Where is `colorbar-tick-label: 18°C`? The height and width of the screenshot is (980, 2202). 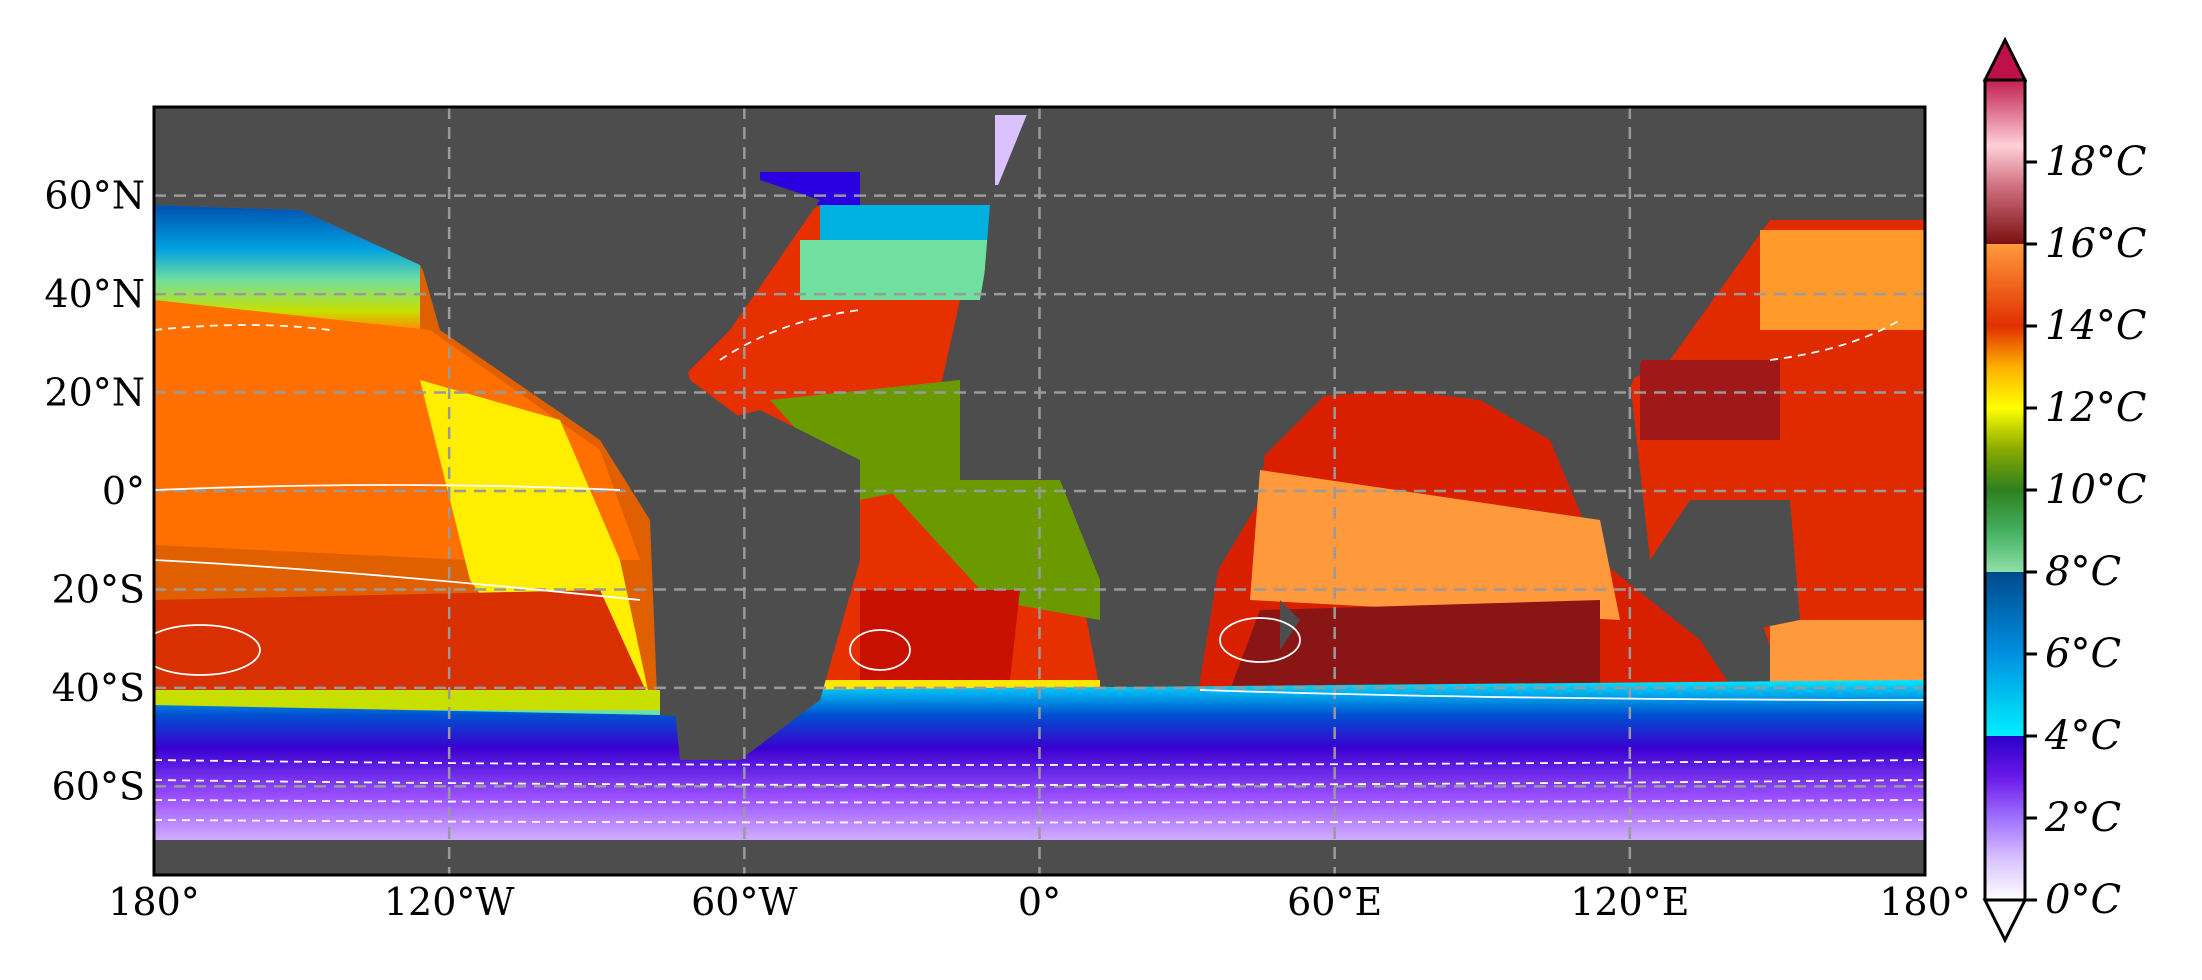
colorbar-tick-label: 18°C is located at coordinates (2096, 162).